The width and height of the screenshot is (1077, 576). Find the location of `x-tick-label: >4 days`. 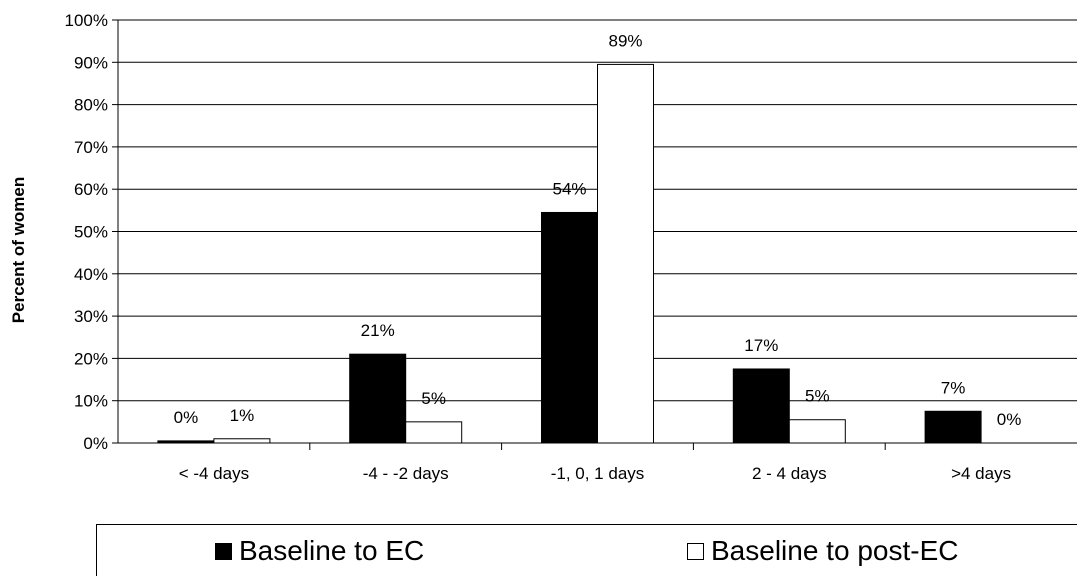

x-tick-label: >4 days is located at coordinates (981, 473).